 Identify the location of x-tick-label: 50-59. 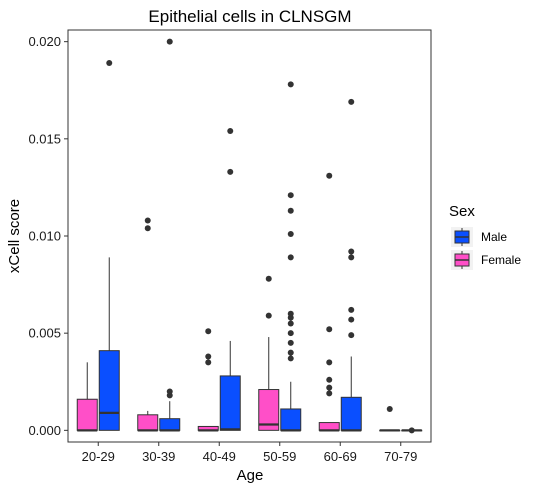
(279, 456).